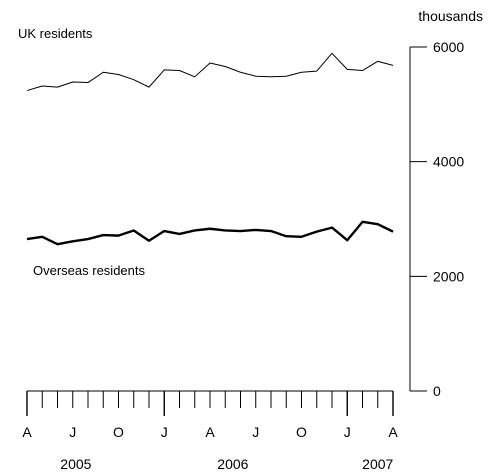  I want to click on x-year-label-2005: 2005, so click(75, 464).